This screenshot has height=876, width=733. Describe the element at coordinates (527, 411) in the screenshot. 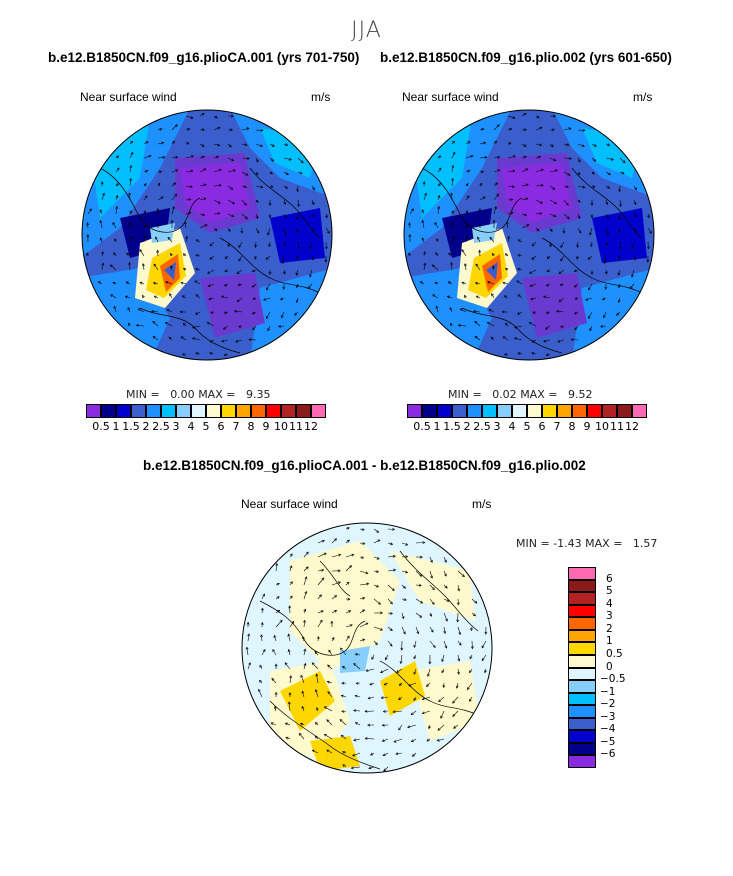

I see `right-colorbar` at that location.